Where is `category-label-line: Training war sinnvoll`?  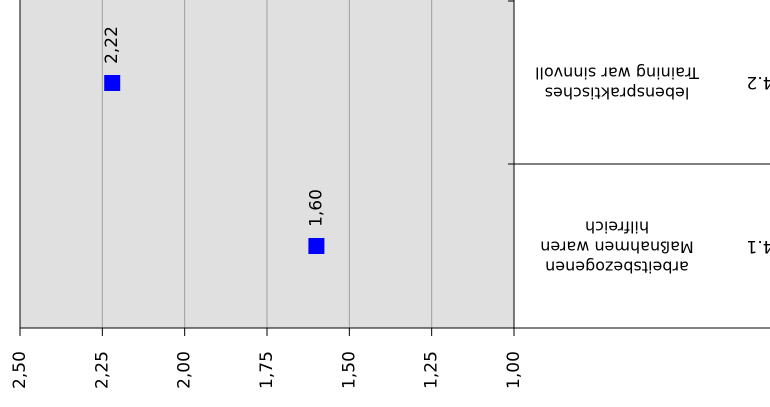
category-label-line: Training war sinnvoll is located at coordinates (617, 73).